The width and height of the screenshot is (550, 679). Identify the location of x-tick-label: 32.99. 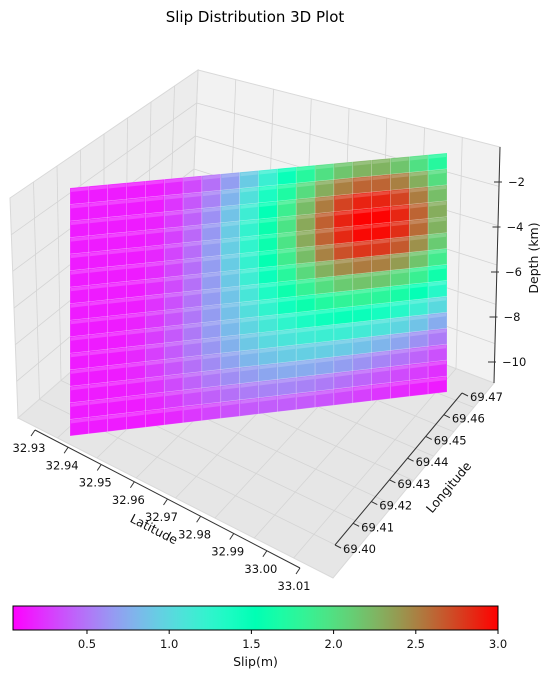
(227, 552).